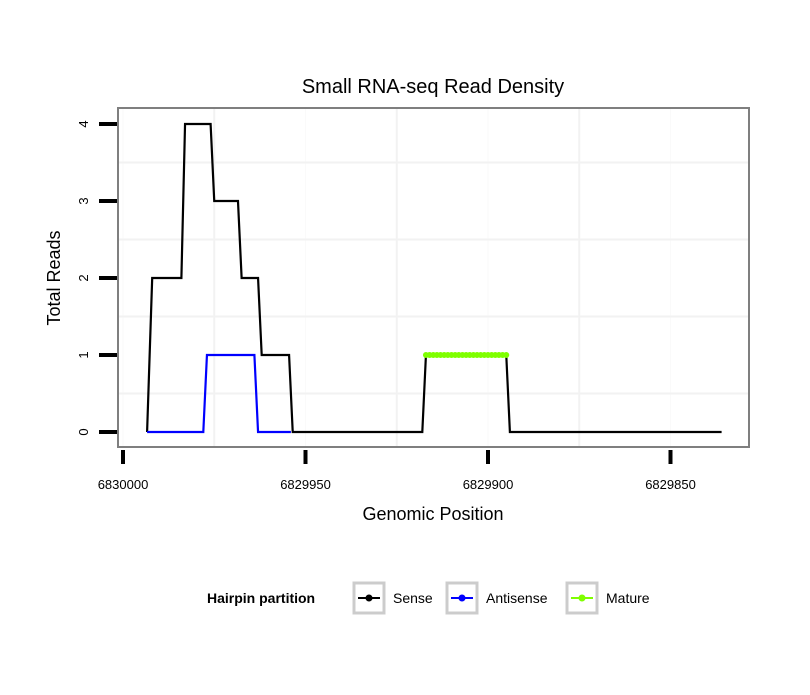 This screenshot has height=695, width=810. Describe the element at coordinates (83, 277) in the screenshot. I see `y-tick-label: 2` at that location.